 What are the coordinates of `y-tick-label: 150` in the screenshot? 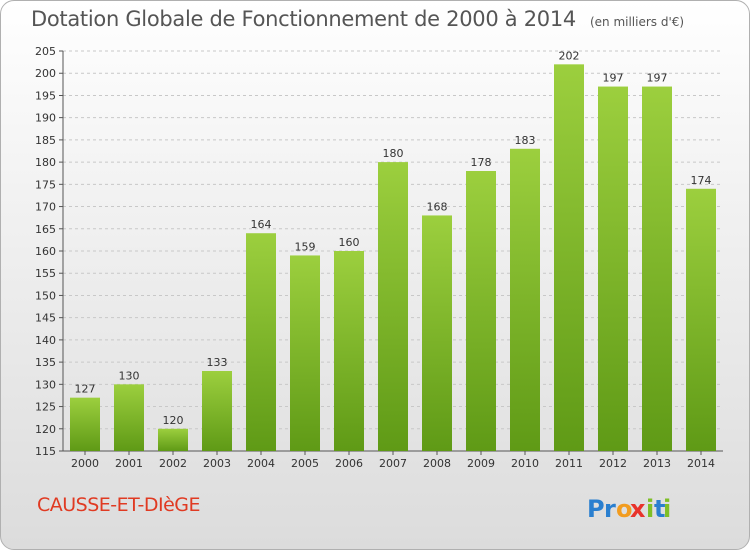 It's located at (45, 295).